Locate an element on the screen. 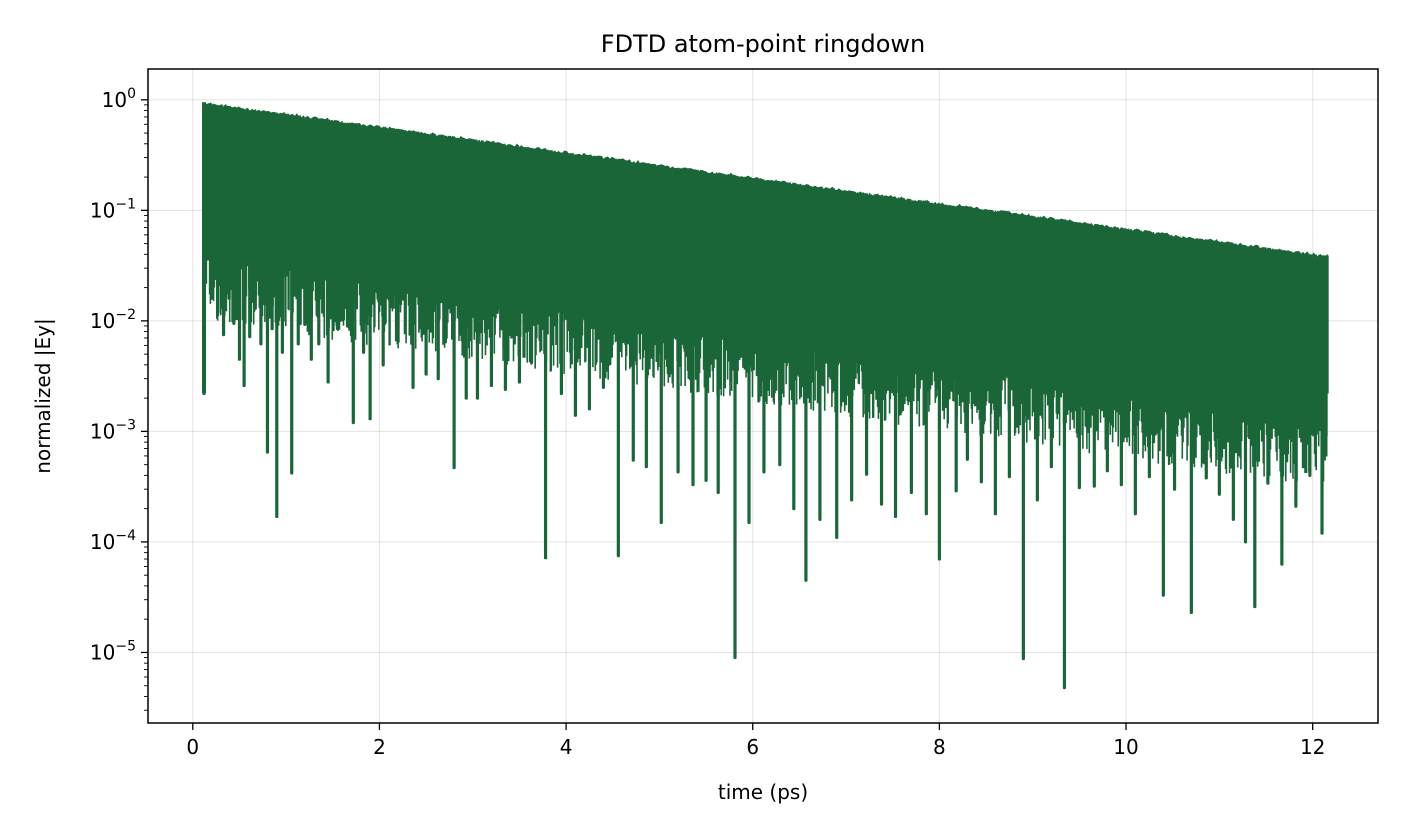 This screenshot has width=1406, height=836. y-tick-label: 10⁻³ is located at coordinates (113, 430).